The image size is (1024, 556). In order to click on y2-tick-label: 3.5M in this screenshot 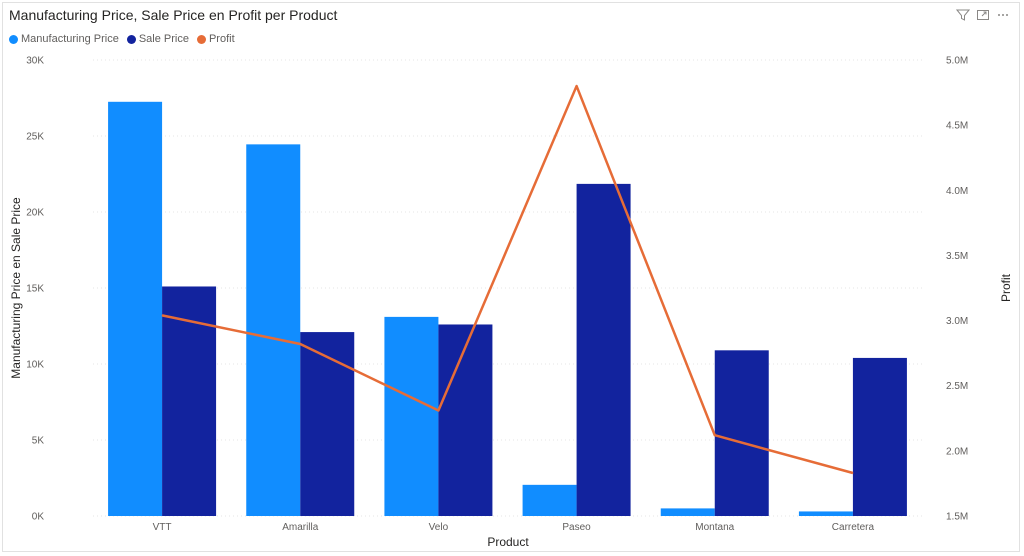, I will do `click(957, 256)`.